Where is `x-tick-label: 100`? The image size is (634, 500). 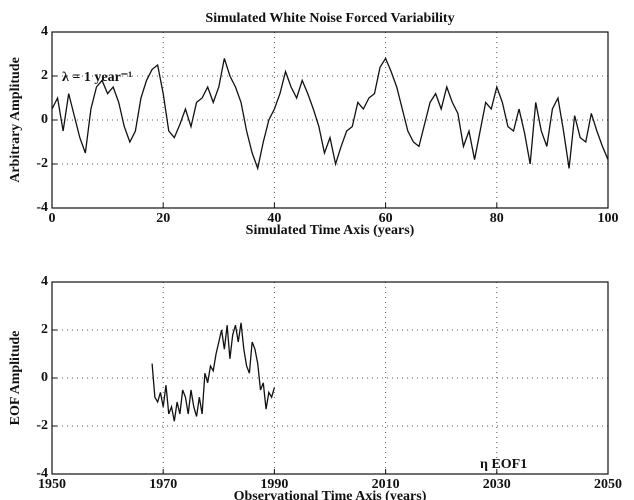 x-tick-label: 100 is located at coordinates (608, 218).